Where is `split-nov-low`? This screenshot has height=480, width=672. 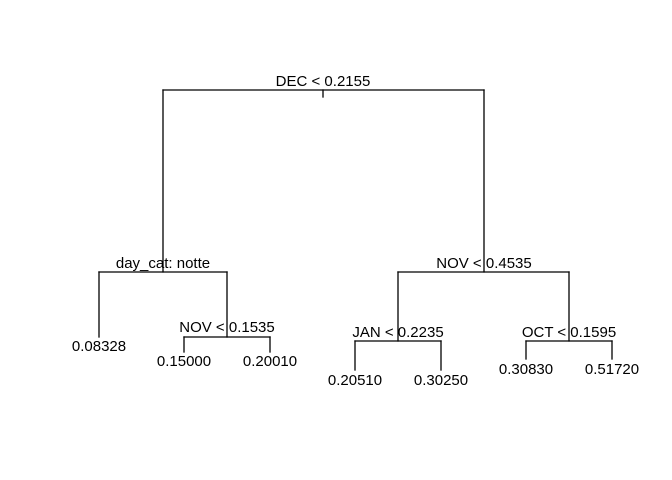 split-nov-low is located at coordinates (227, 344).